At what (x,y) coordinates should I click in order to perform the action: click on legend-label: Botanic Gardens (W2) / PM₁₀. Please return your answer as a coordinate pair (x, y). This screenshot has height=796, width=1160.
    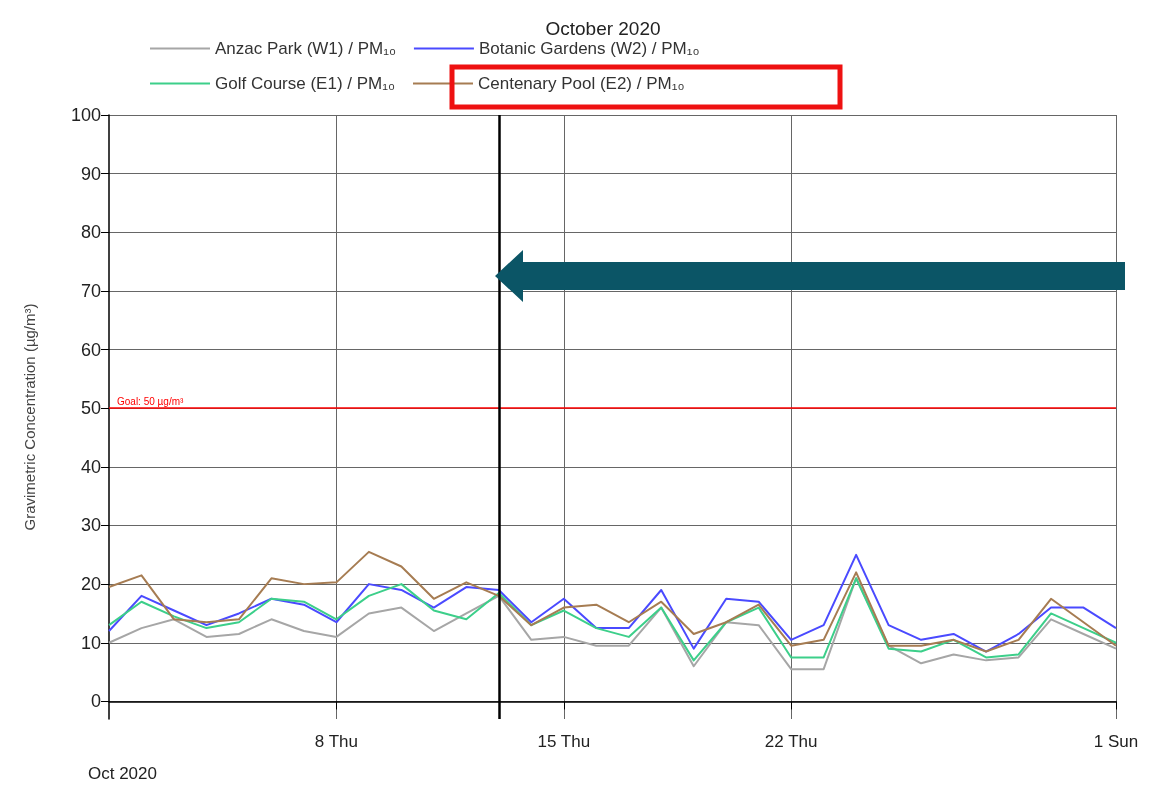
    Looking at the image, I should click on (589, 48).